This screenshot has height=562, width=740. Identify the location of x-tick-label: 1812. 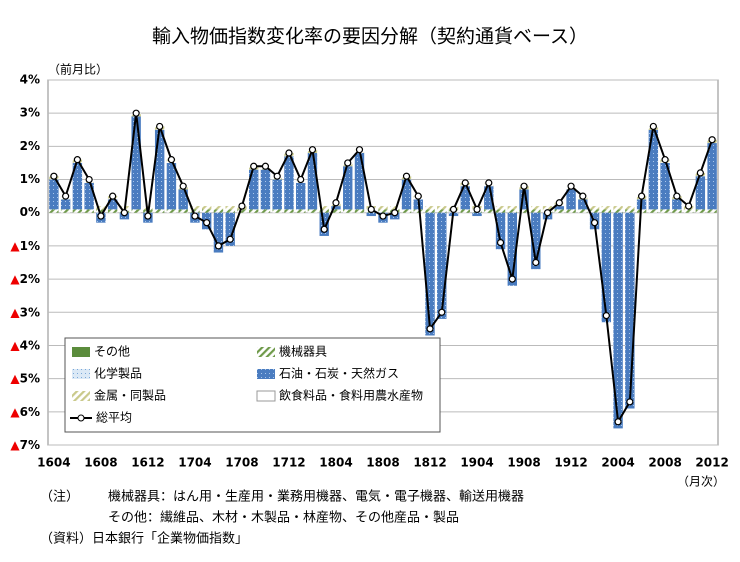
(429, 463).